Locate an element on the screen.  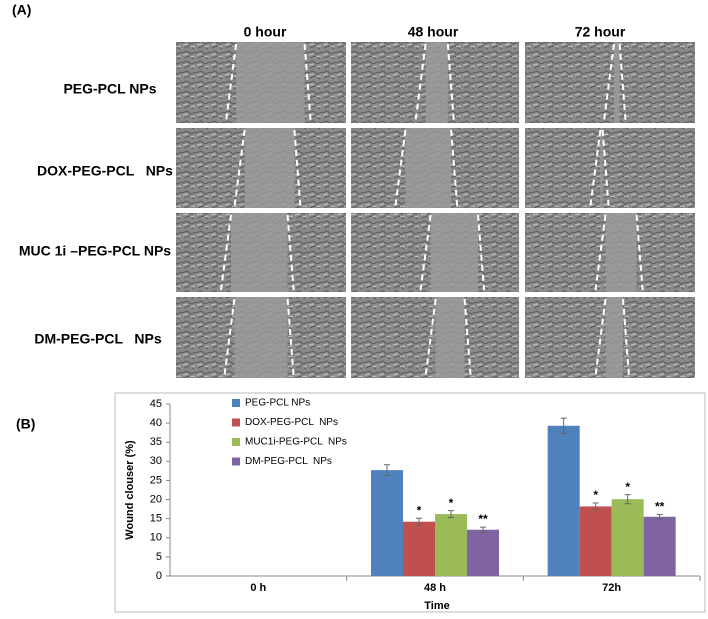
y-tick-label: 20 is located at coordinates (156, 499).